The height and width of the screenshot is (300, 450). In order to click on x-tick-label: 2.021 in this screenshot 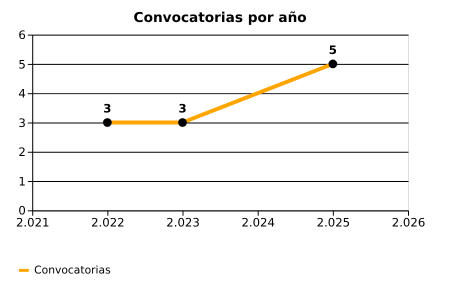, I will do `click(33, 222)`.